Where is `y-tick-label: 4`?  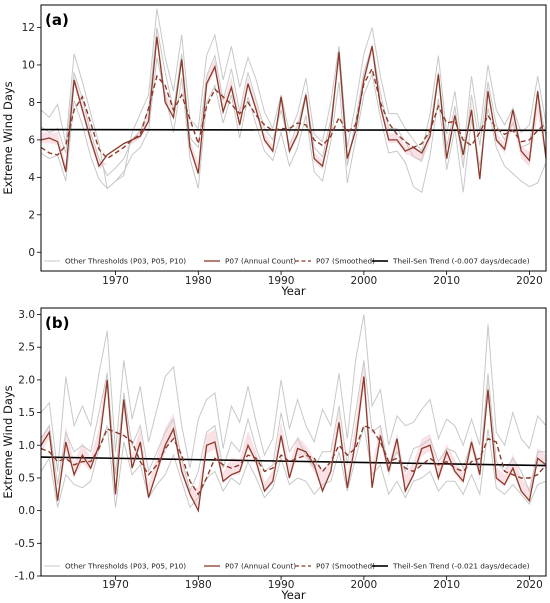
y-tick-label: 4 is located at coordinates (31, 178).